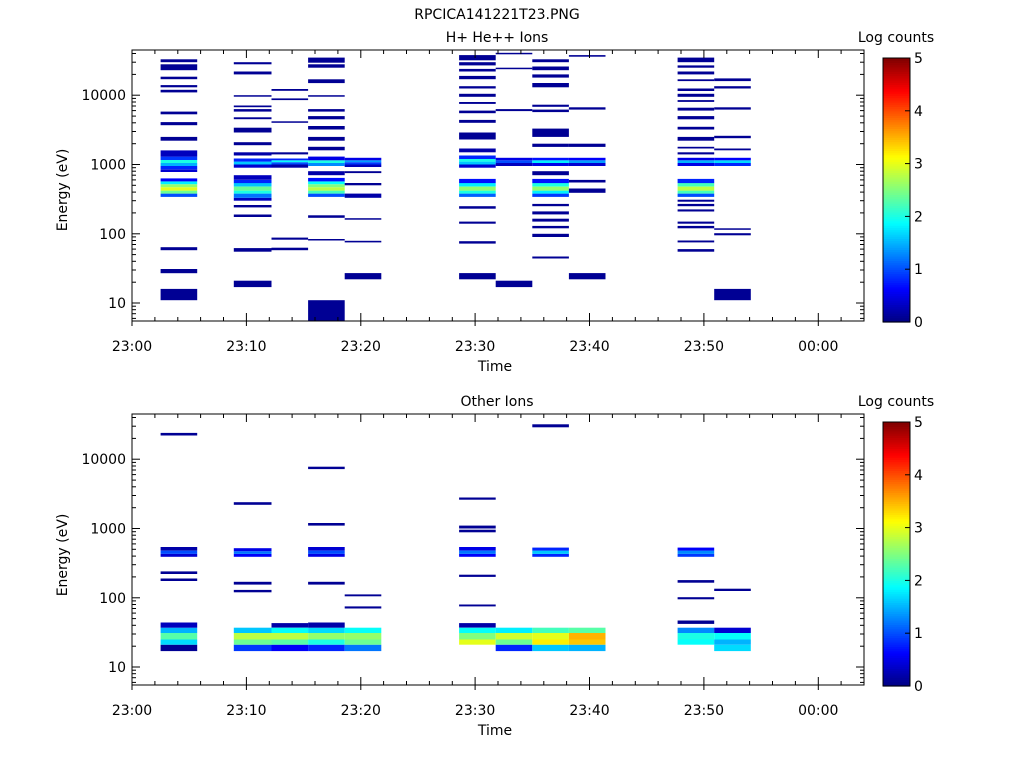  Describe the element at coordinates (112, 235) in the screenshot. I see `y-tick-label: 100` at that location.